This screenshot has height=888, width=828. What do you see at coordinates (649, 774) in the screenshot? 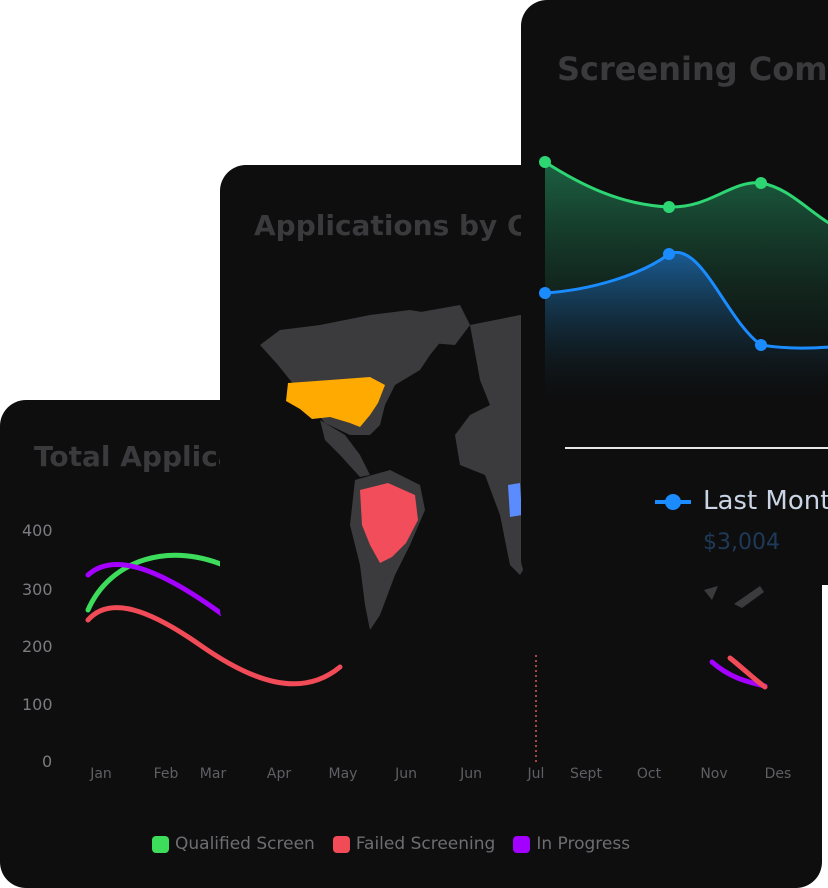
I see `month-oct: Oct` at bounding box center [649, 774].